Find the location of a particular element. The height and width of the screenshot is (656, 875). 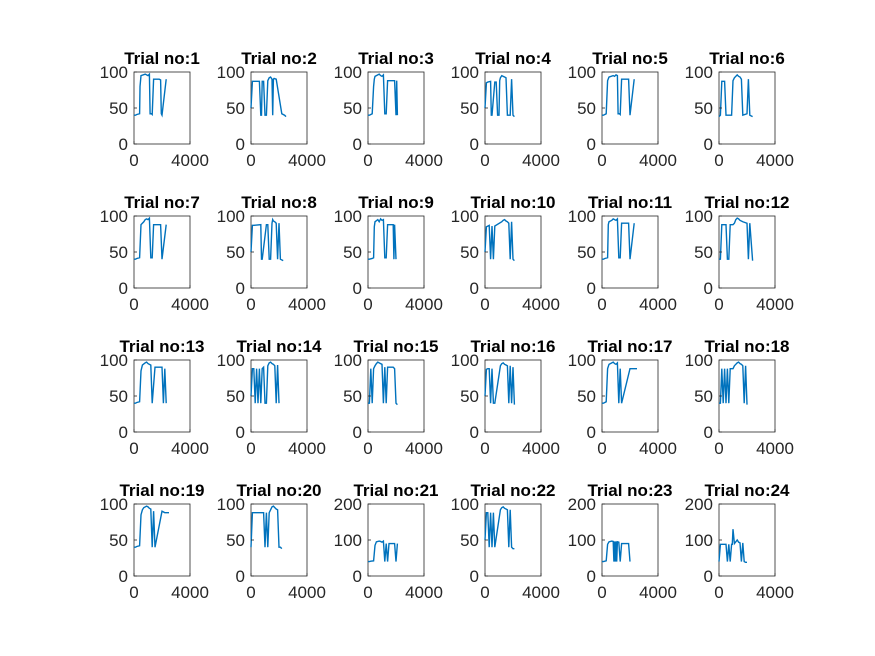

subplot-title: Trial no:14 is located at coordinates (279, 346).